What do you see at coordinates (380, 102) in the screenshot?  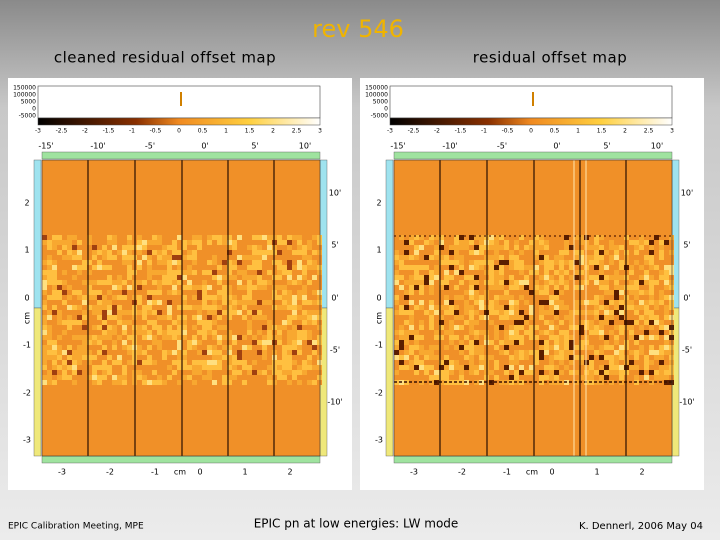 I see `histogram-label: 5000` at bounding box center [380, 102].